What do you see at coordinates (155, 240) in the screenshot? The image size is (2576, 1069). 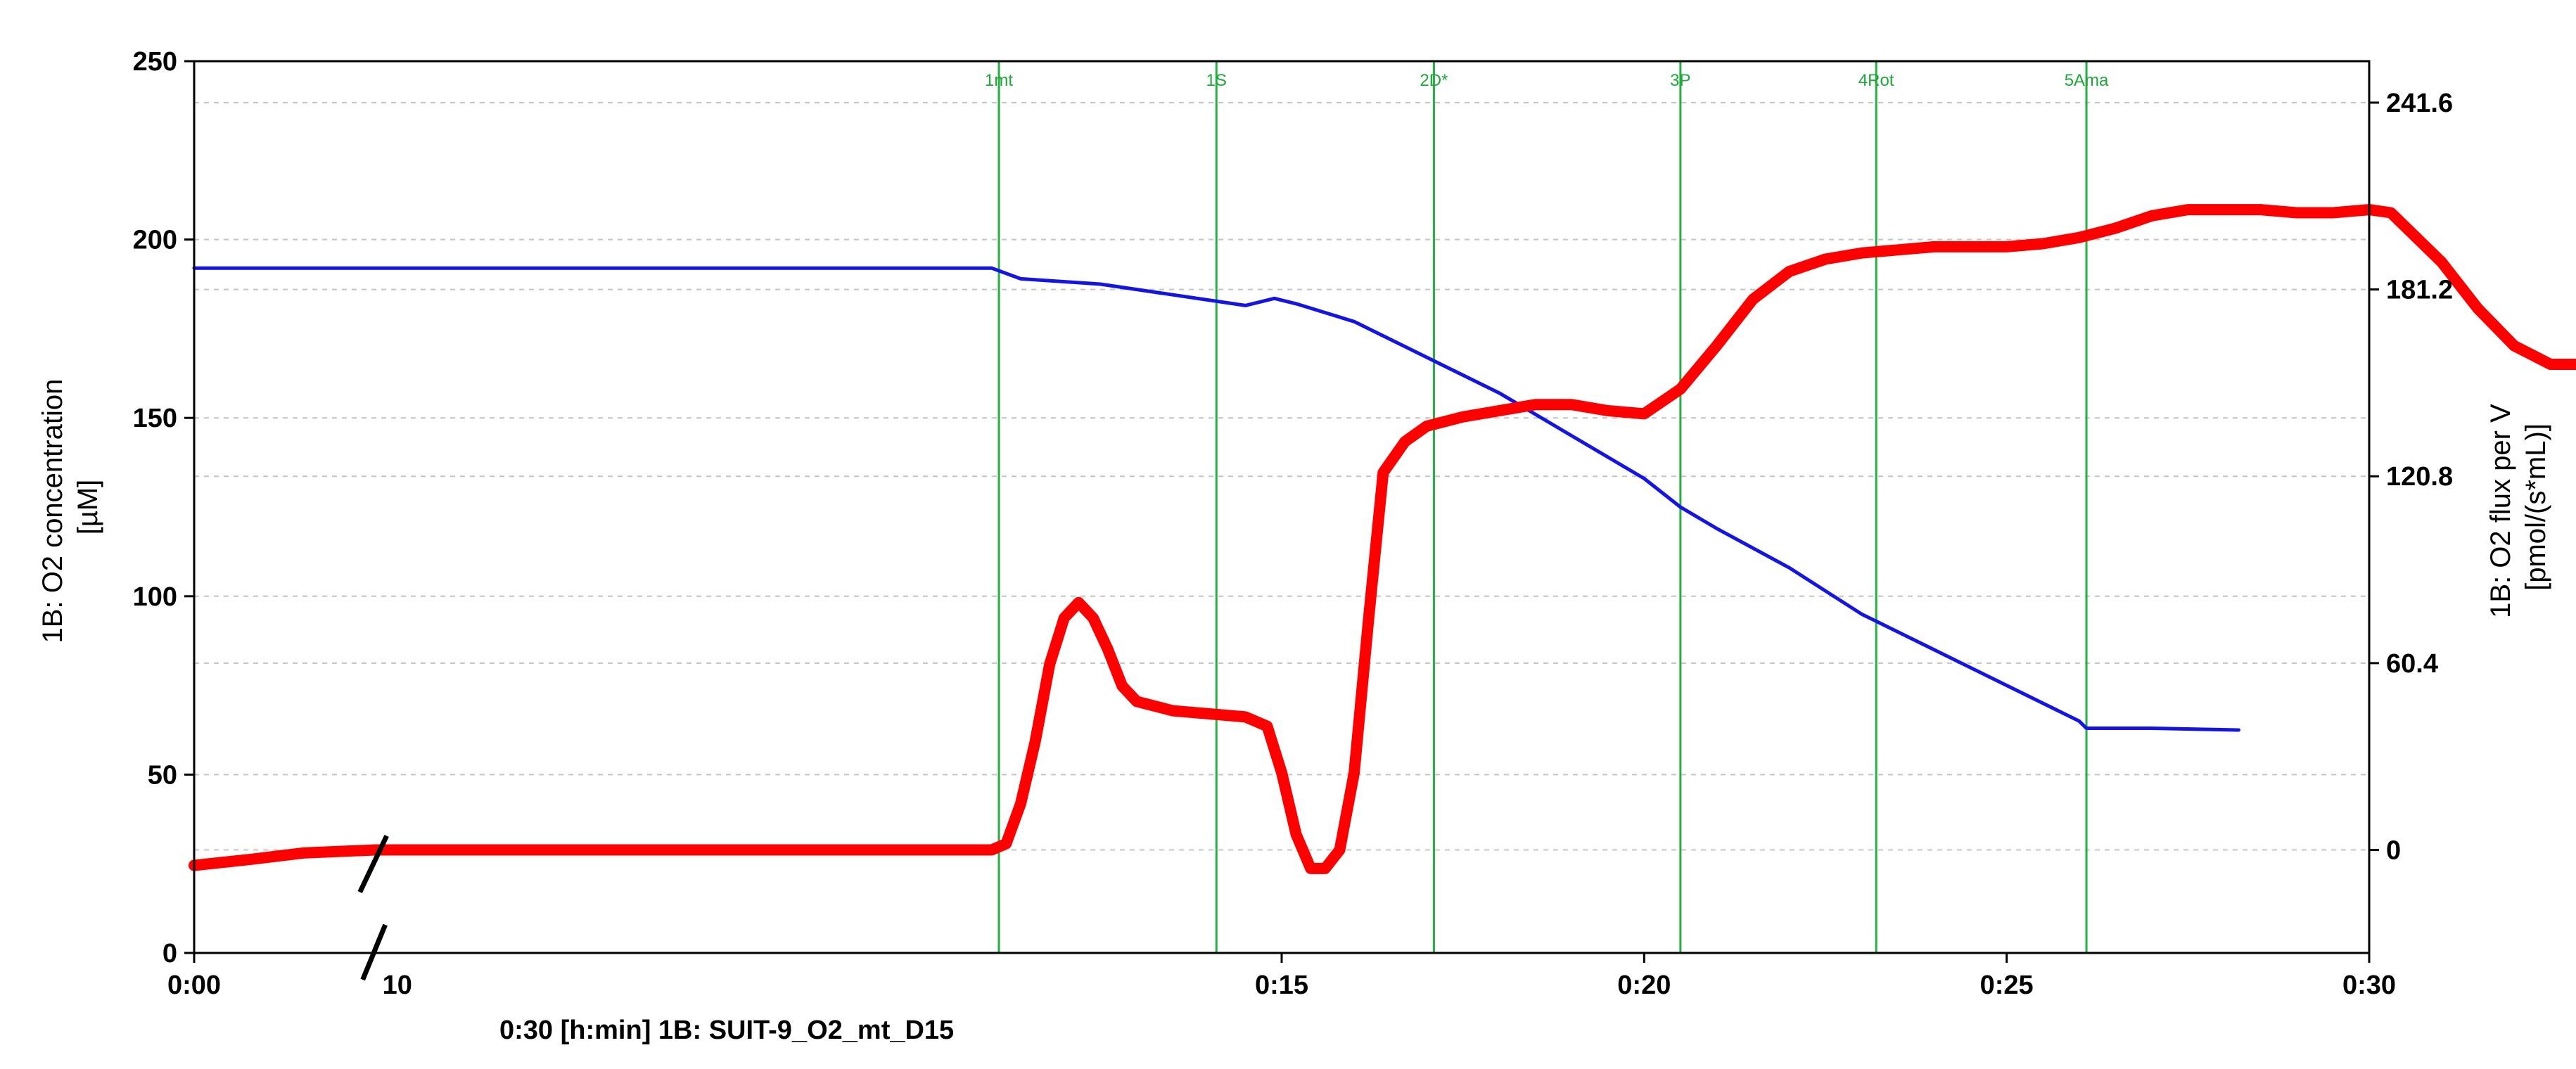 I see `y-left-tick-label: 200` at bounding box center [155, 240].